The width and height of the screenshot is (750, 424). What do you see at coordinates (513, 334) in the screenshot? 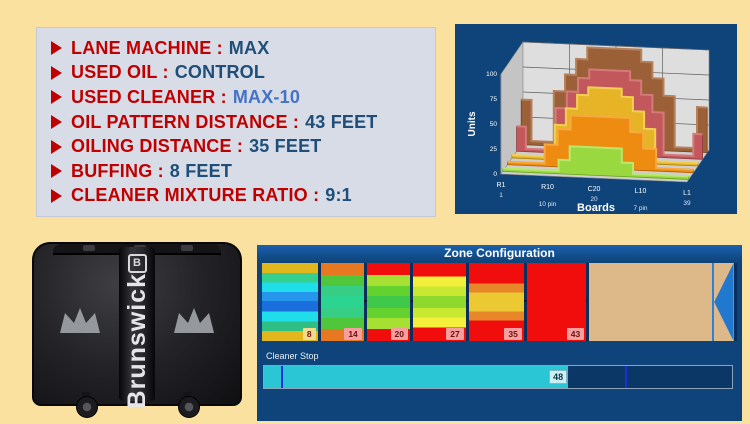
I see `zone-distance-tag: 35` at bounding box center [513, 334].